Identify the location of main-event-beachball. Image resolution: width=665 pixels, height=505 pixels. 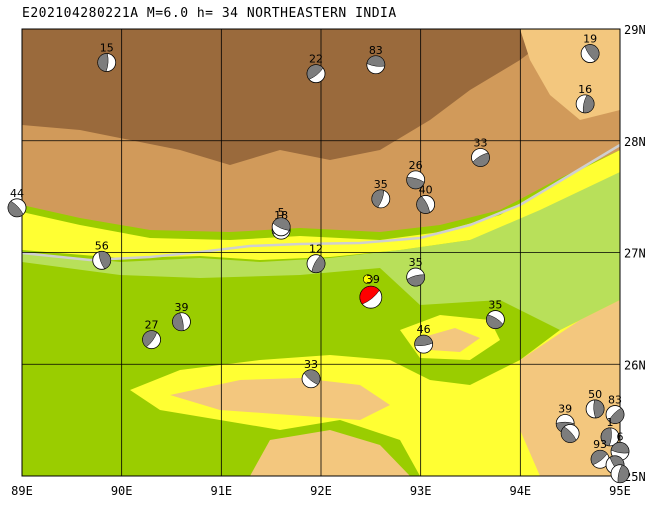
(371, 297).